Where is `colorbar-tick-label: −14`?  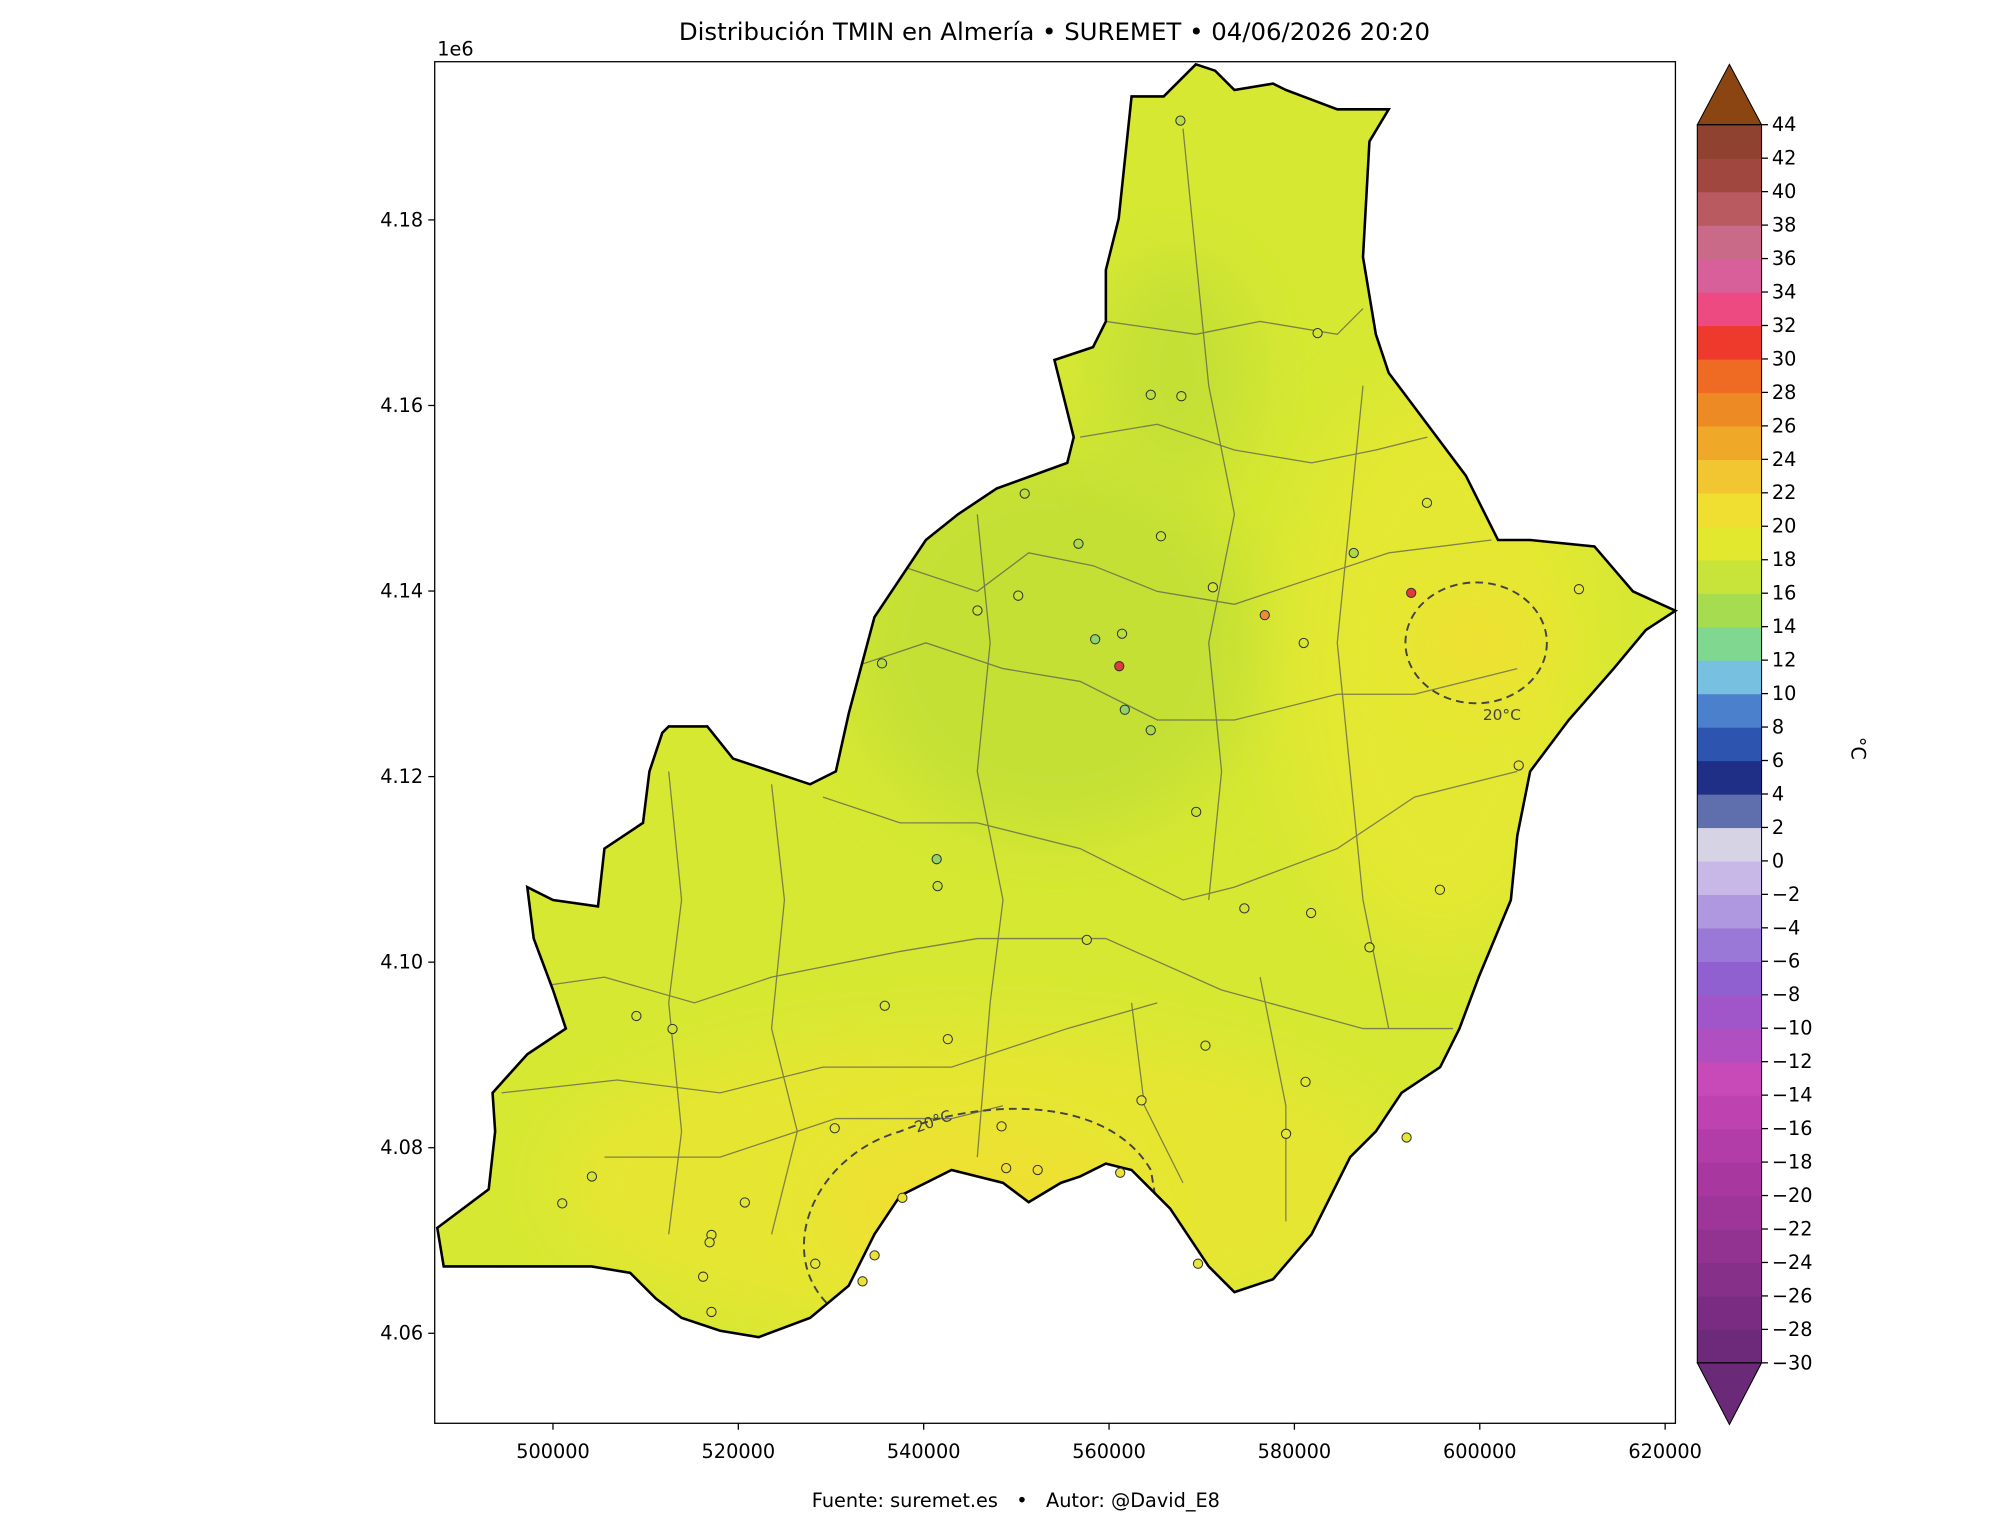 colorbar-tick-label: −14 is located at coordinates (1792, 1095).